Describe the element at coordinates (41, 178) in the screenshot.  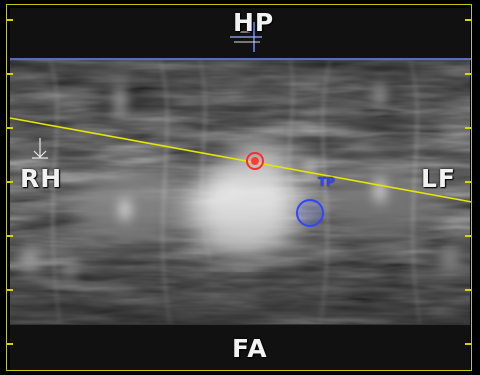
I see `orientation-label-left: RH` at that location.